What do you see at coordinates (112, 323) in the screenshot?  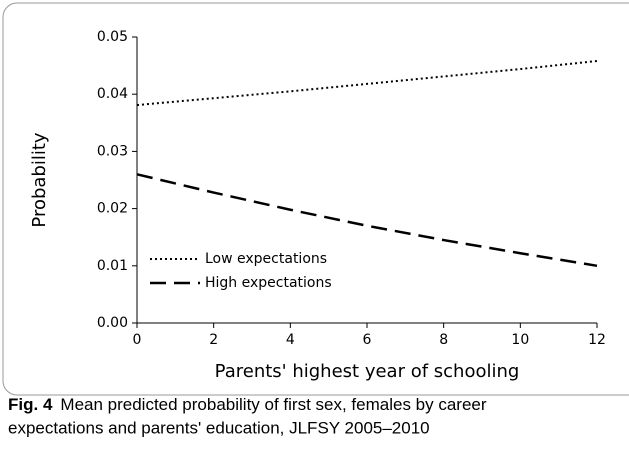 I see `y-tick-label: 0.00` at bounding box center [112, 323].